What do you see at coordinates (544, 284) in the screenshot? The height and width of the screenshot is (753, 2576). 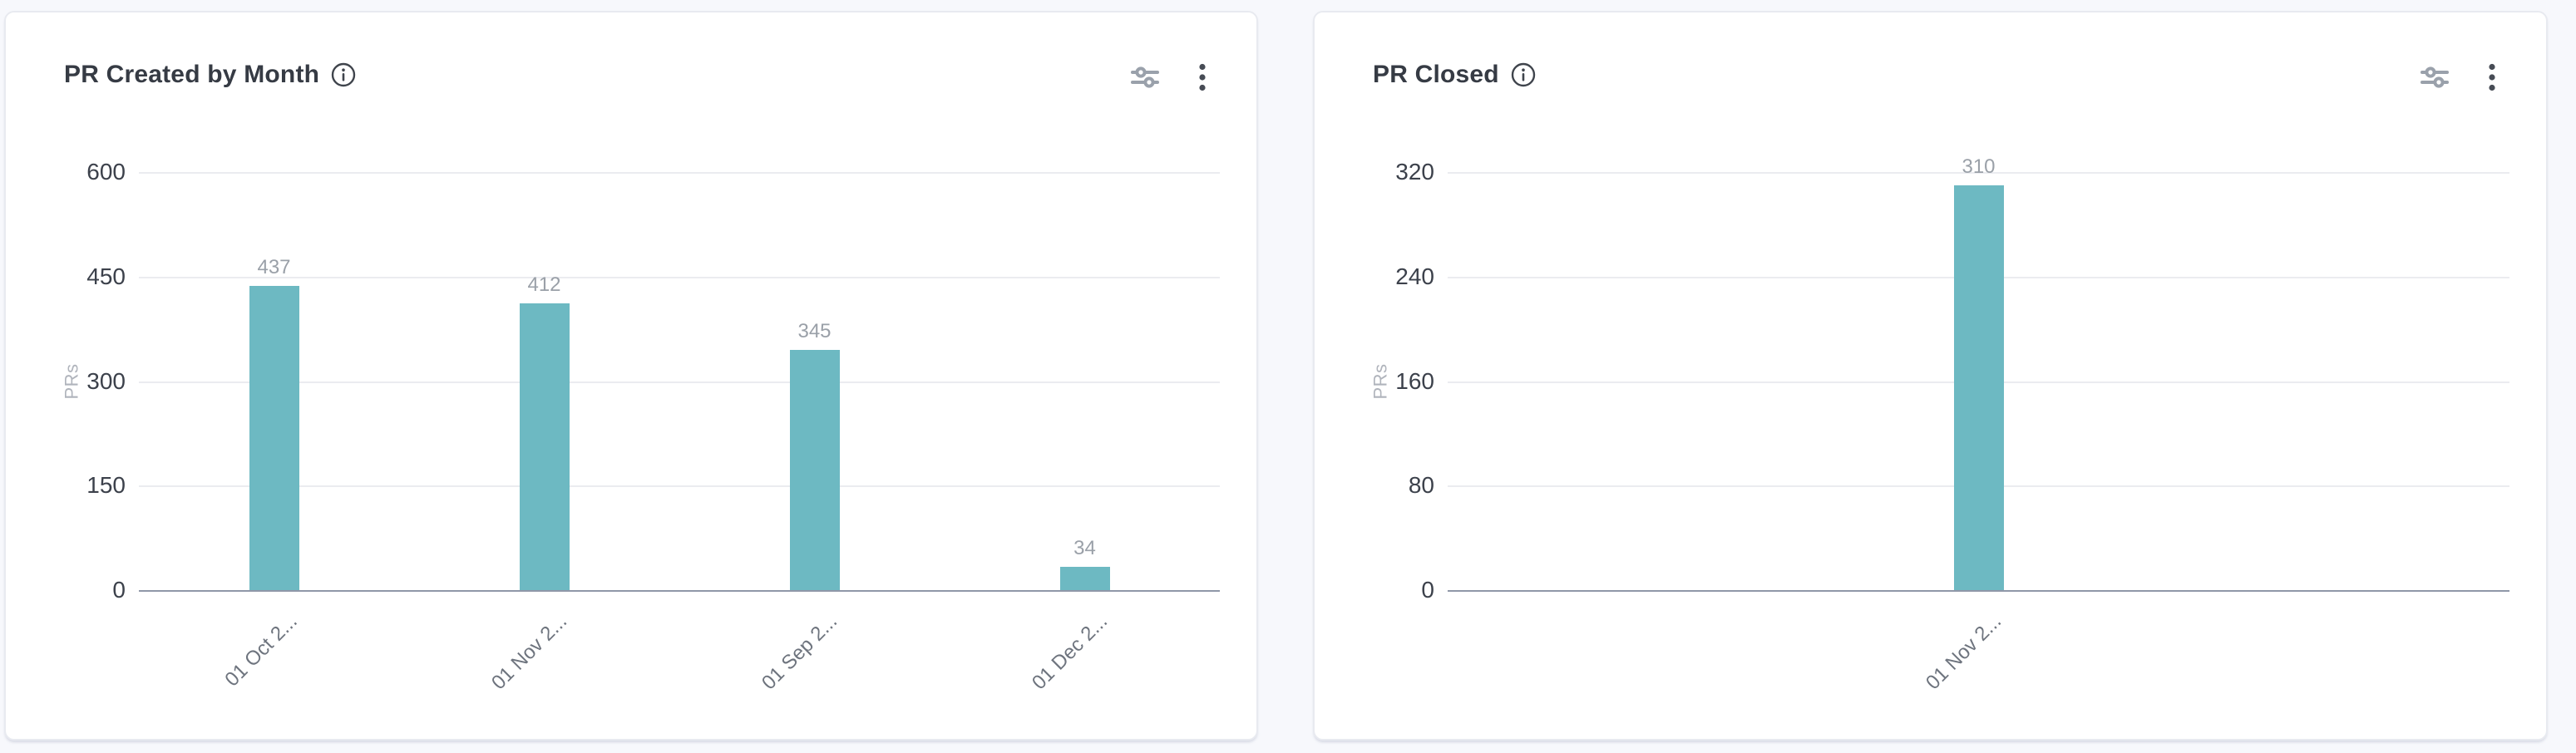 I see `bar-value-label: 412` at bounding box center [544, 284].